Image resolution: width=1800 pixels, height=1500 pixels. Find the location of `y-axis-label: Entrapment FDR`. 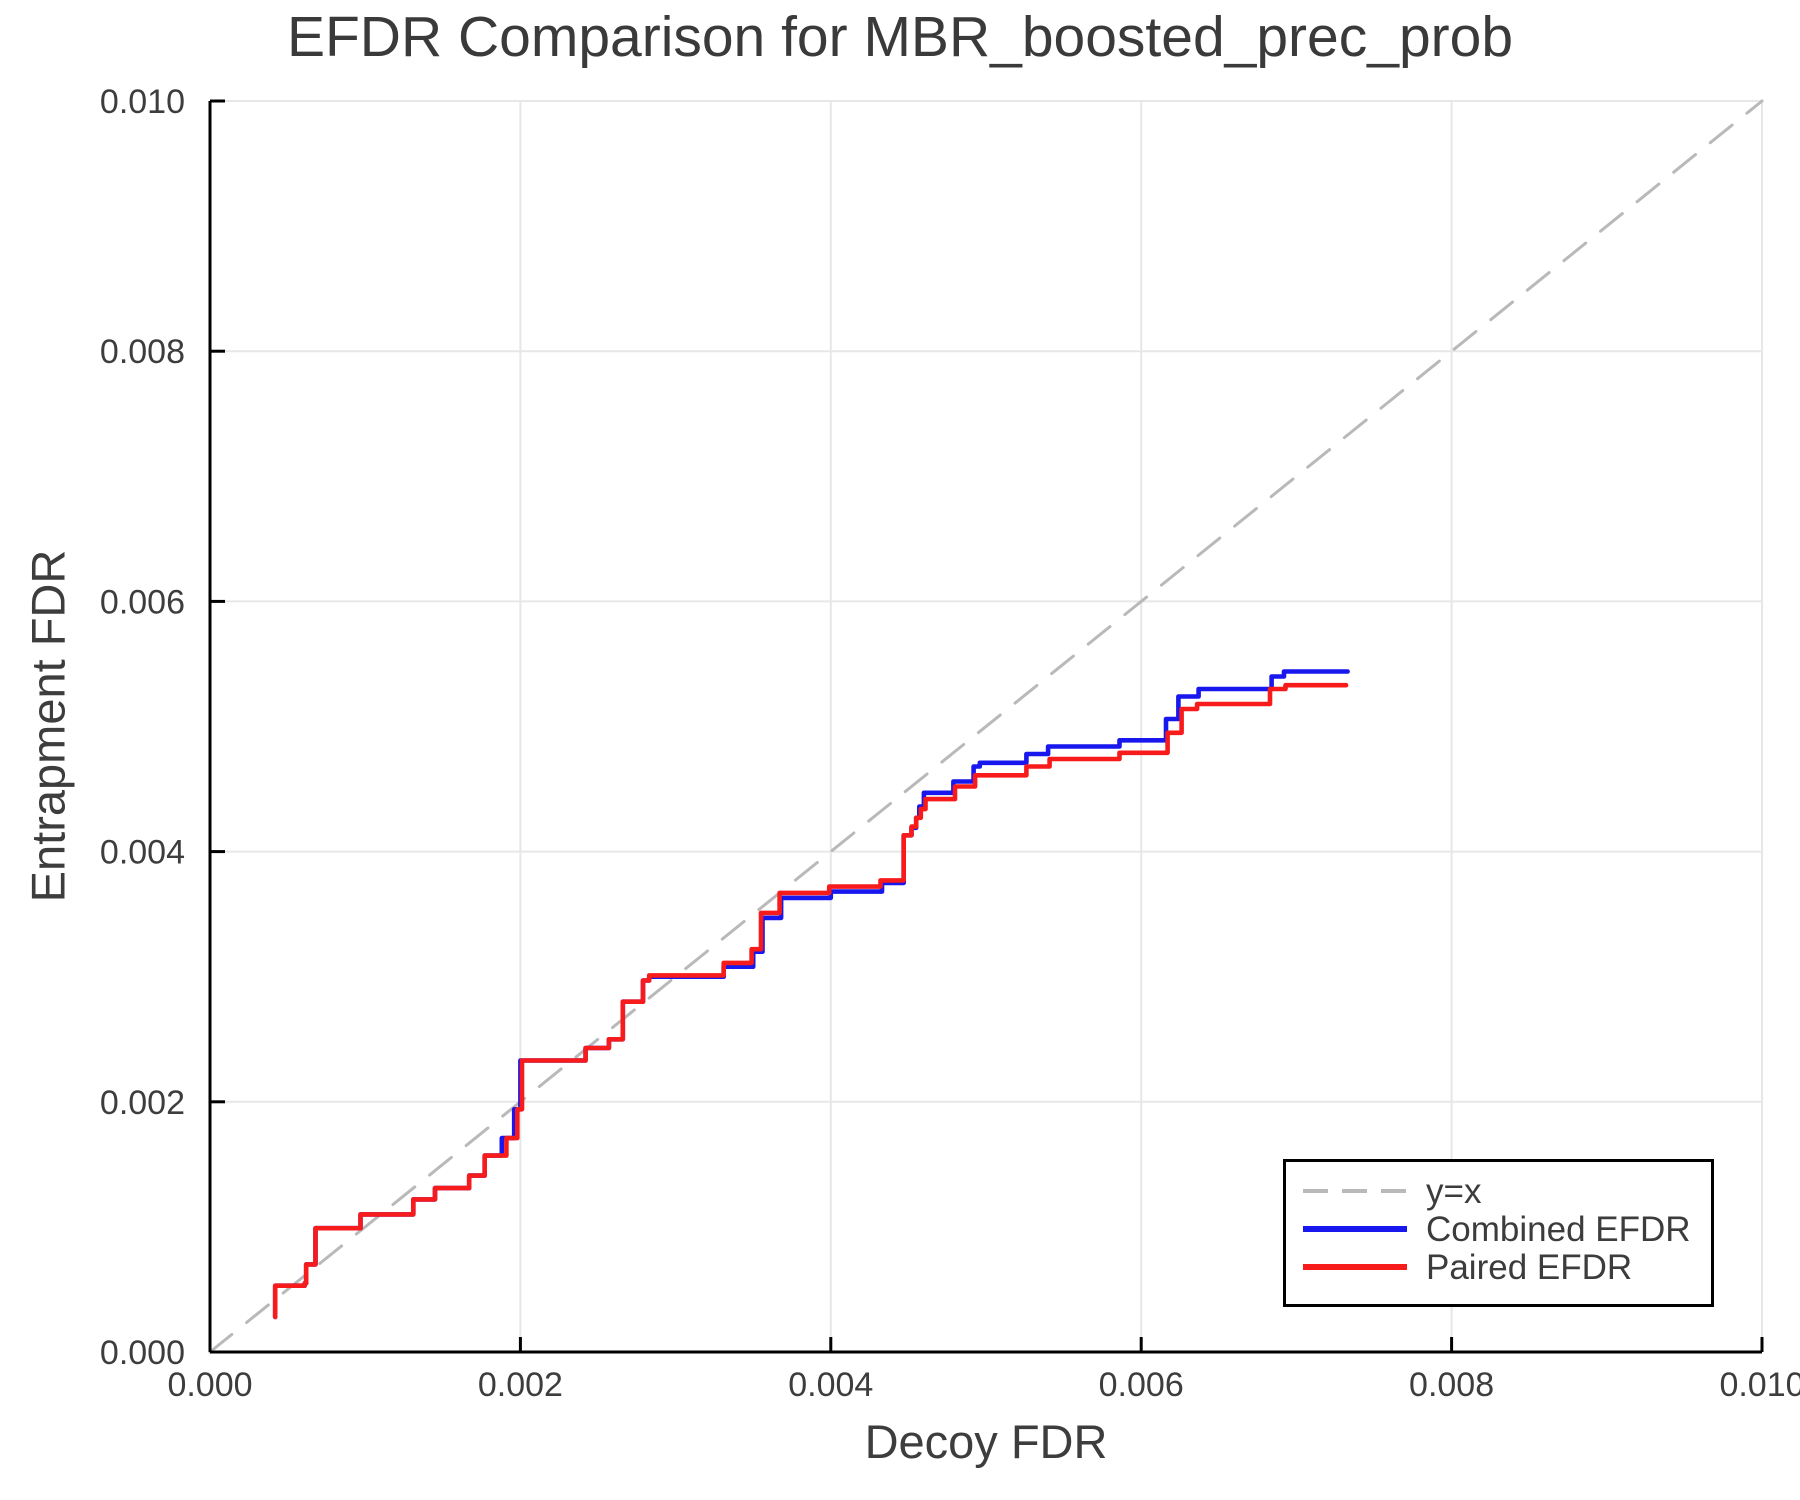

y-axis-label: Entrapment FDR is located at coordinates (48, 726).